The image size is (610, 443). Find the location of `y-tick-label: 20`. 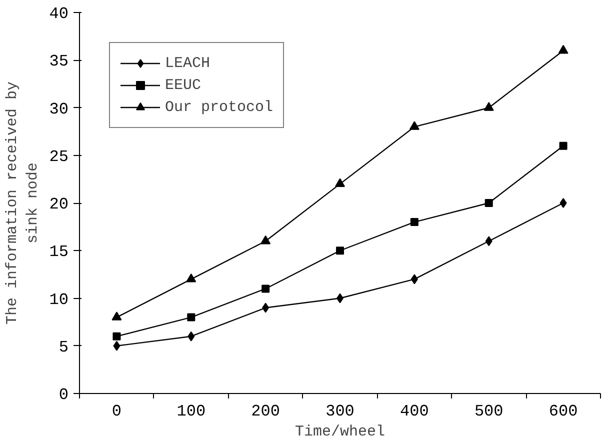

y-tick-label: 20 is located at coordinates (58, 205).